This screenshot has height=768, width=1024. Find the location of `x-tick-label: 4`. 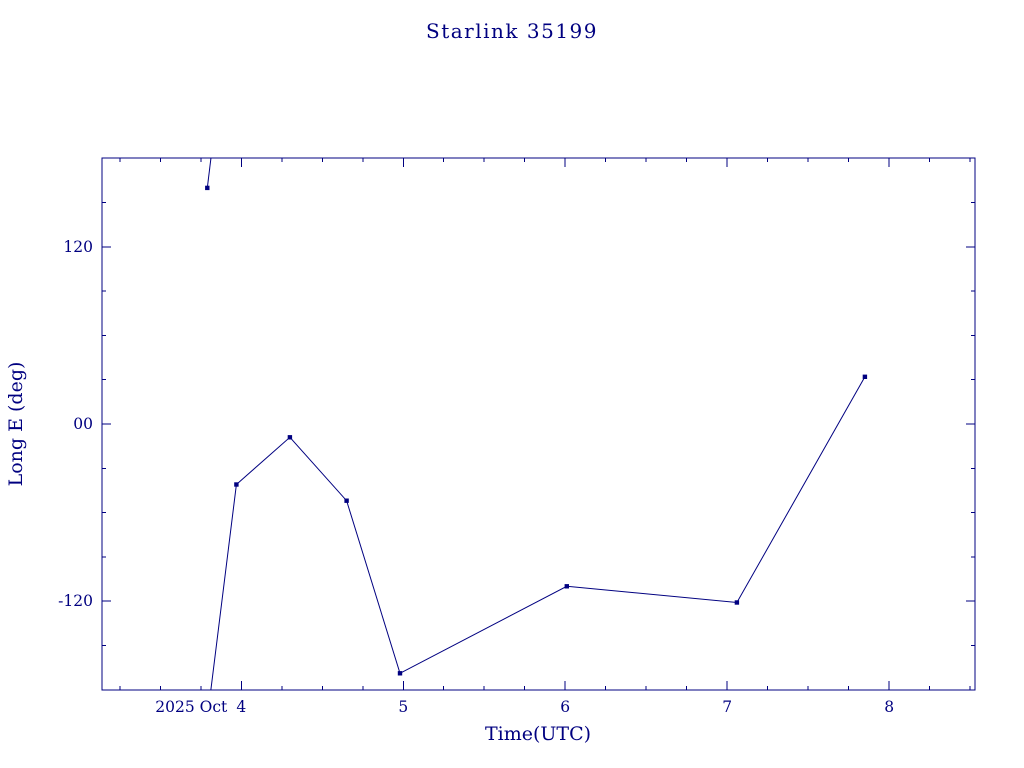

x-tick-label: 4 is located at coordinates (241, 707).